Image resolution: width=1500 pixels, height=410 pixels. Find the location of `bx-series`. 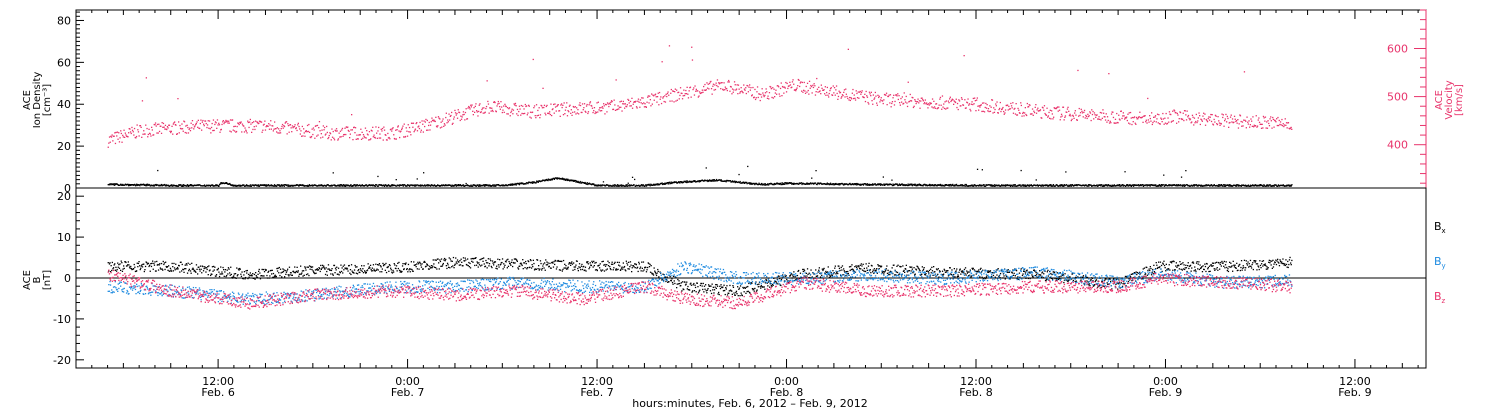

bx-series is located at coordinates (700, 276).